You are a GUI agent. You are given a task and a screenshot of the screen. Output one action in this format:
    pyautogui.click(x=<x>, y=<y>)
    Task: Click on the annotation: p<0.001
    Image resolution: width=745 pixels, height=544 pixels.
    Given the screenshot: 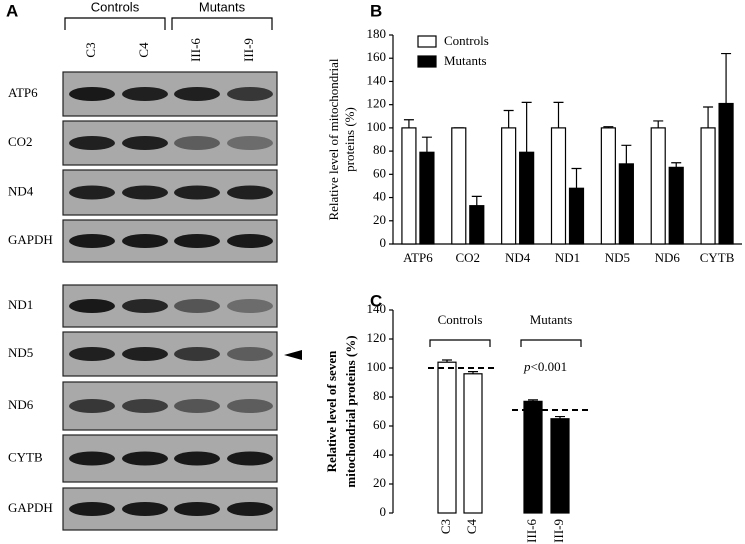 What is the action you would take?
    pyautogui.click(x=545, y=366)
    